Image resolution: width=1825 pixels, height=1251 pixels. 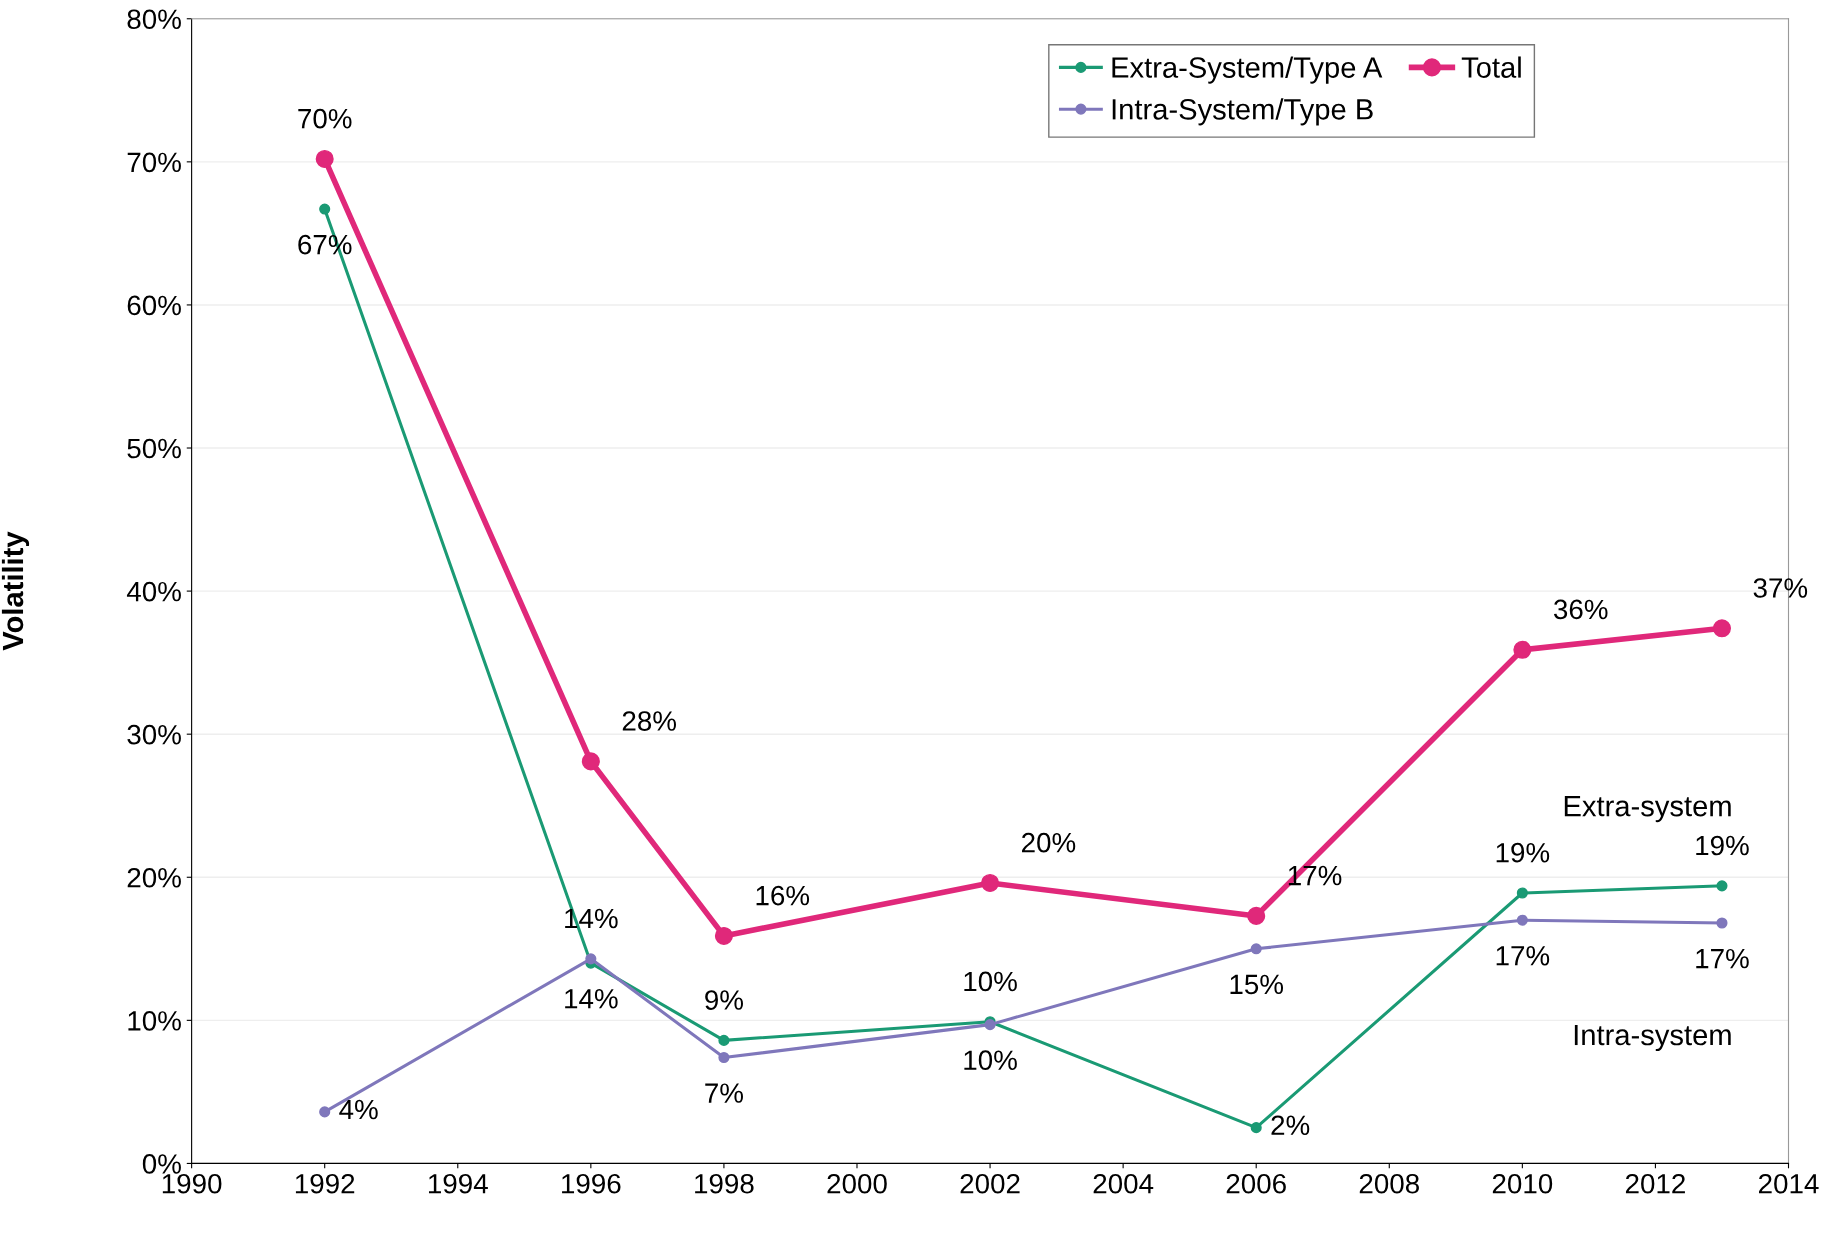 What do you see at coordinates (1049, 842) in the screenshot?
I see `data-label: 20%` at bounding box center [1049, 842].